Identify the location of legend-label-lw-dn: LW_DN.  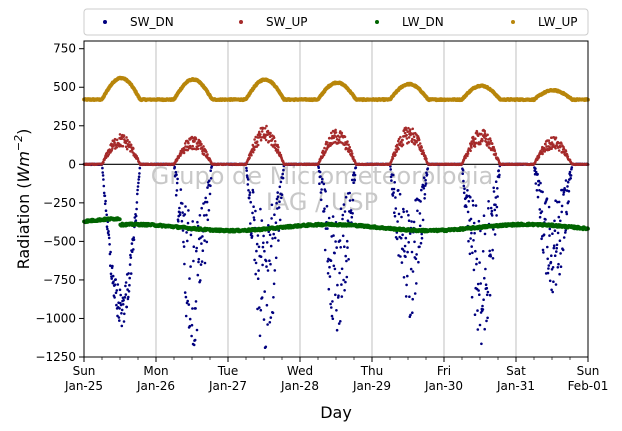
(423, 22).